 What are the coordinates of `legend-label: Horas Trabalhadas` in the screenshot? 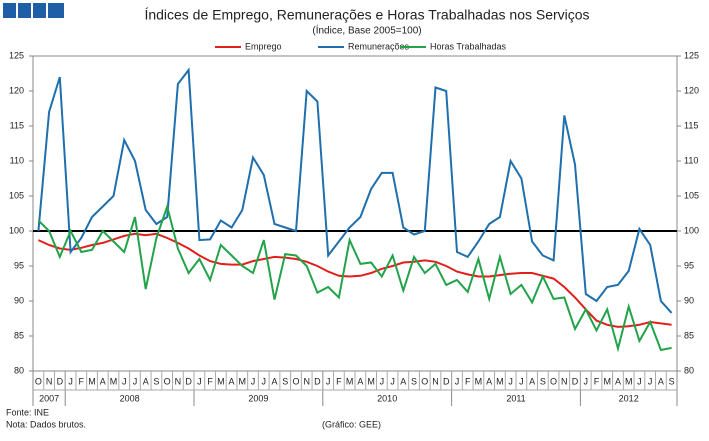 It's located at (468, 46).